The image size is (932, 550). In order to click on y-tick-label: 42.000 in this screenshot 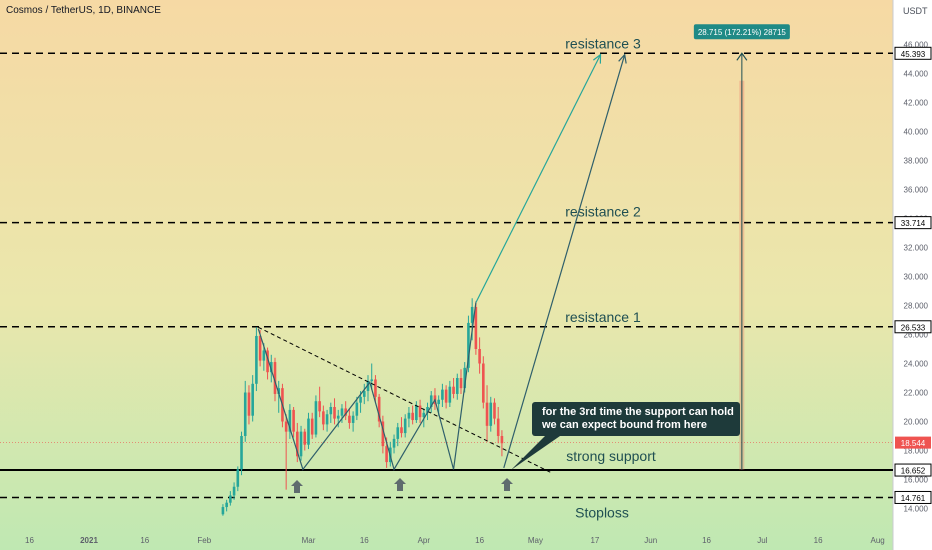, I will do `click(916, 103)`.